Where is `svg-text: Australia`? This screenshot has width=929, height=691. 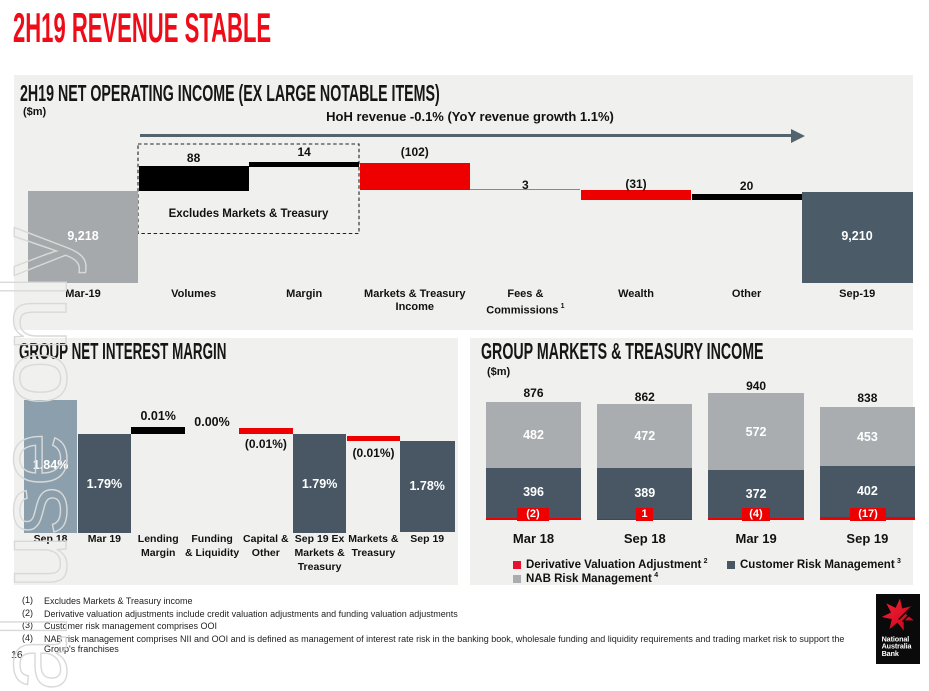 svg-text: Australia is located at coordinates (896, 645).